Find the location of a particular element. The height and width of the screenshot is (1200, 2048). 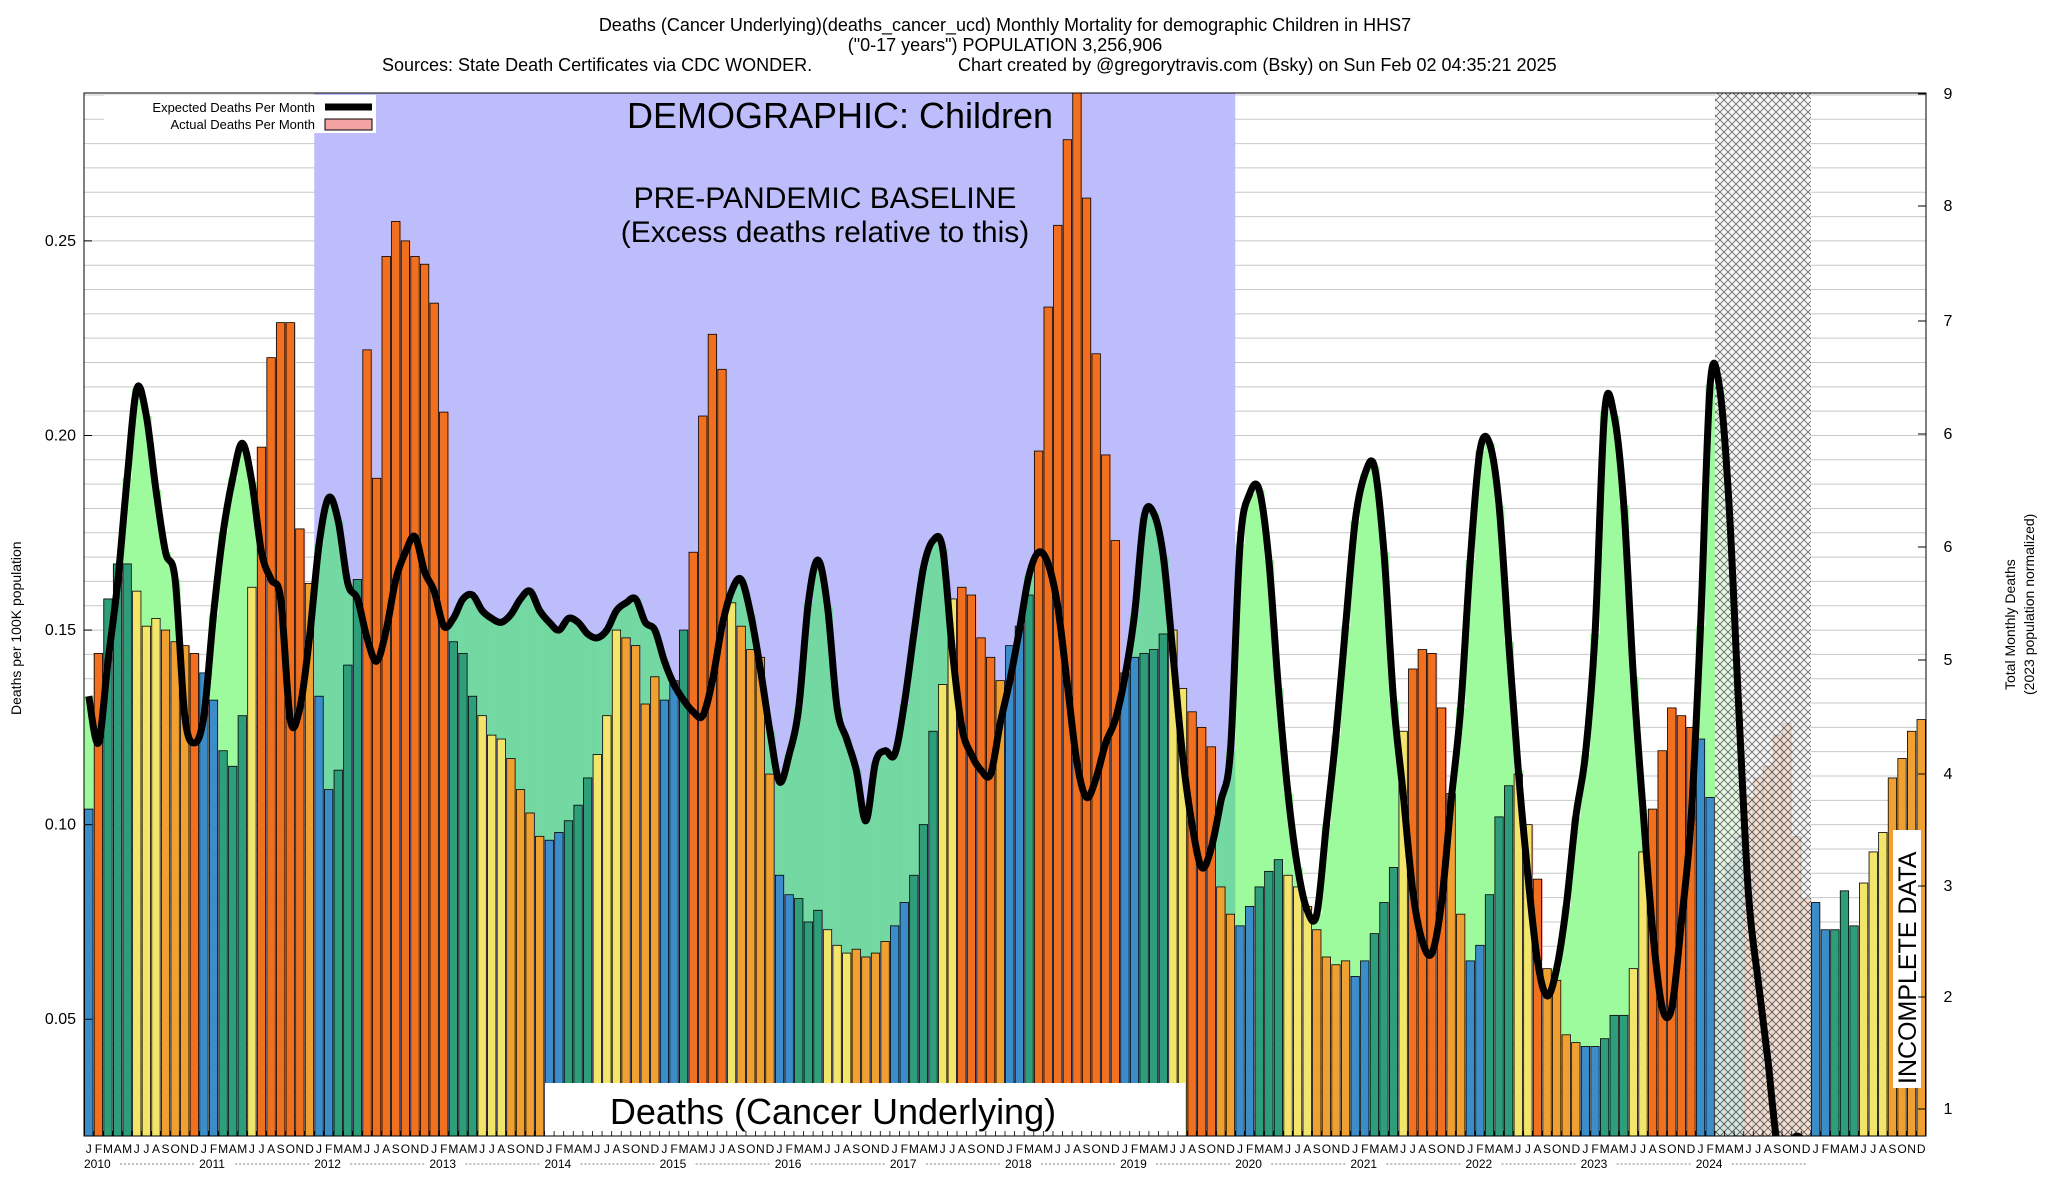

x-year-label: 2010 is located at coordinates (97, 1164).